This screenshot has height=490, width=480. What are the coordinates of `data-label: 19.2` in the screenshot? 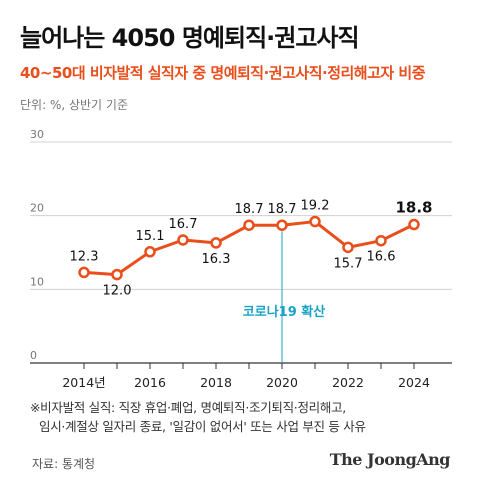 It's located at (315, 206).